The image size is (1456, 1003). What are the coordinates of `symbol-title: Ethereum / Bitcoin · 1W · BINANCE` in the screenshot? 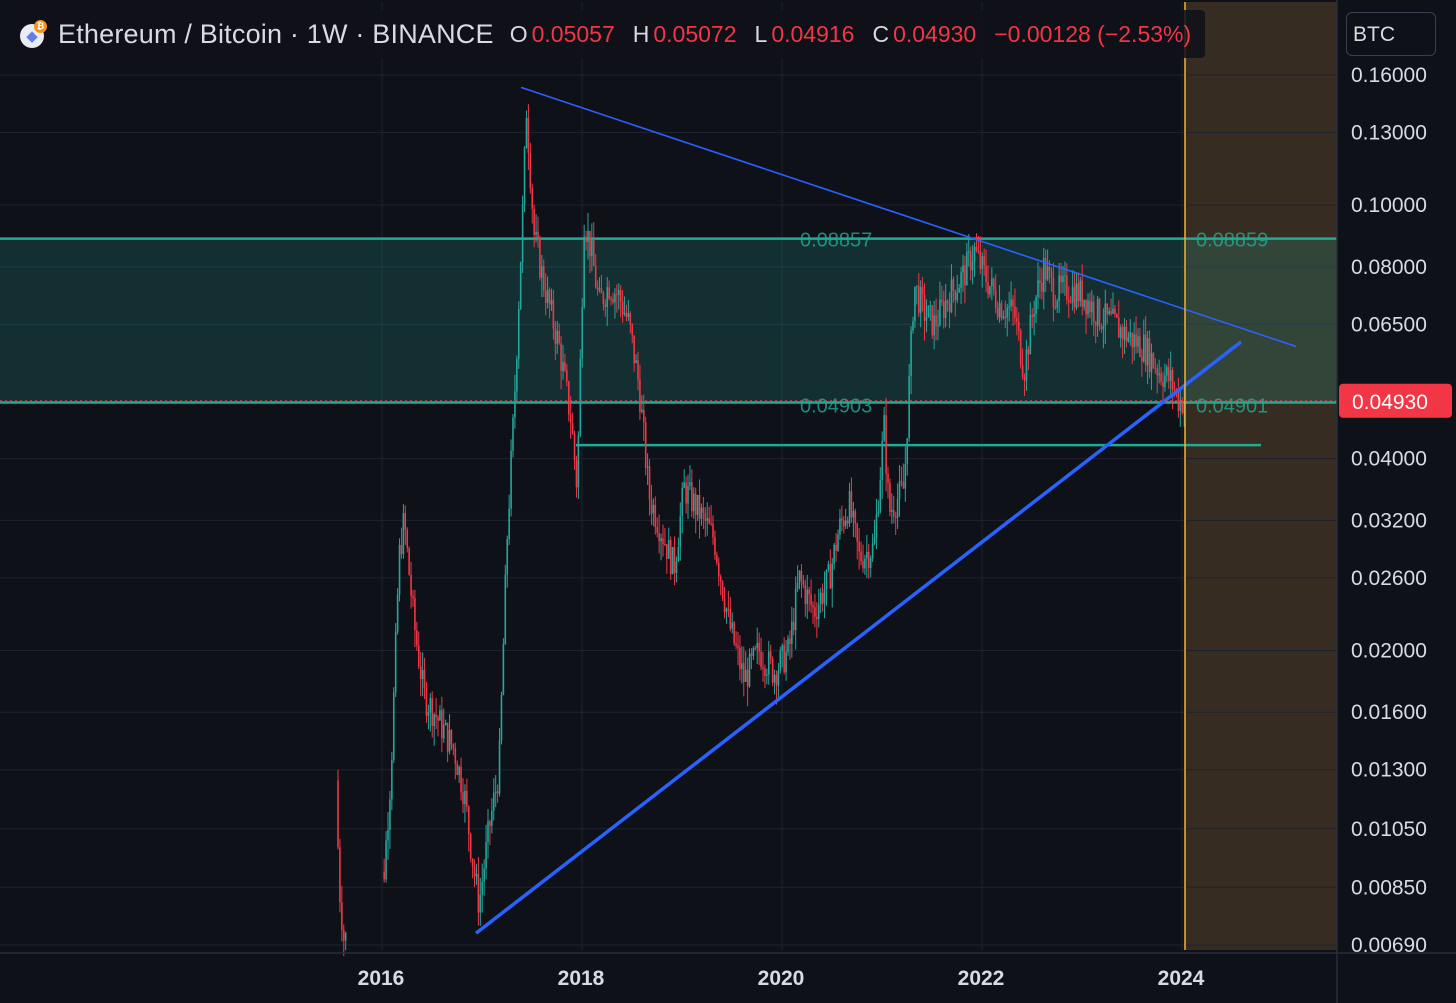 It's located at (276, 33).